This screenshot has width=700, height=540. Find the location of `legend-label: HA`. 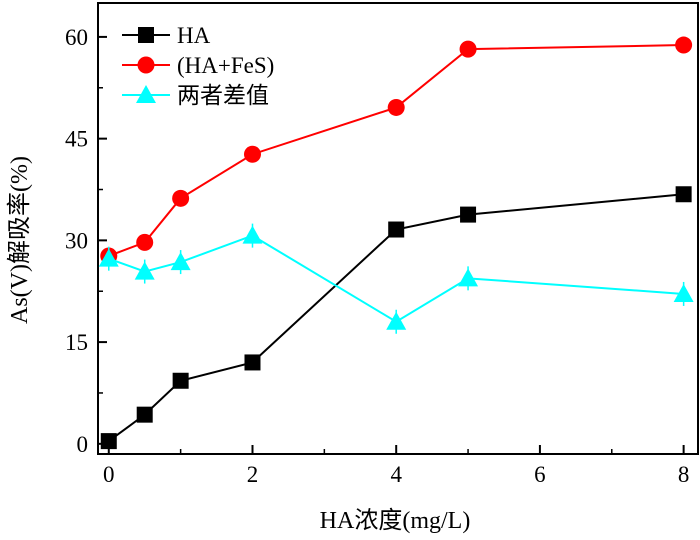

legend-label: HA is located at coordinates (194, 35).